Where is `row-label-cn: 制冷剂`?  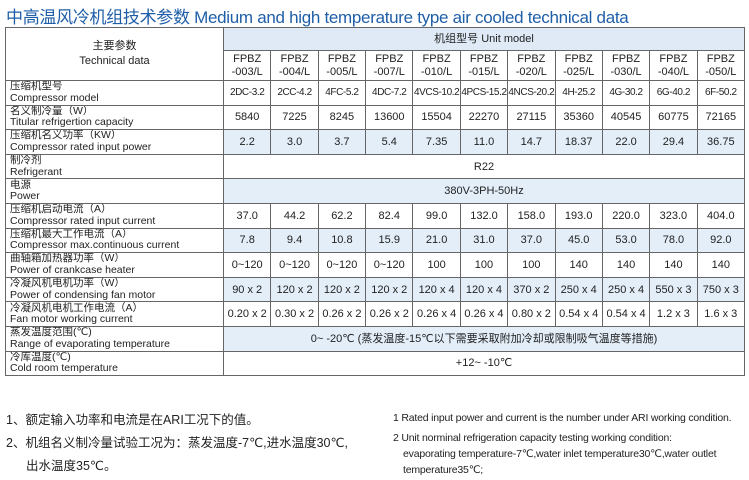
row-label-cn: 制冷剂 is located at coordinates (26, 160).